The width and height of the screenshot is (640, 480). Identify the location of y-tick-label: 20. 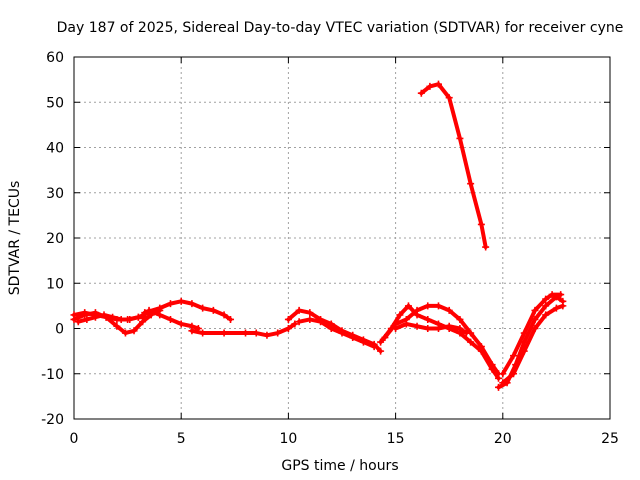
(55, 239).